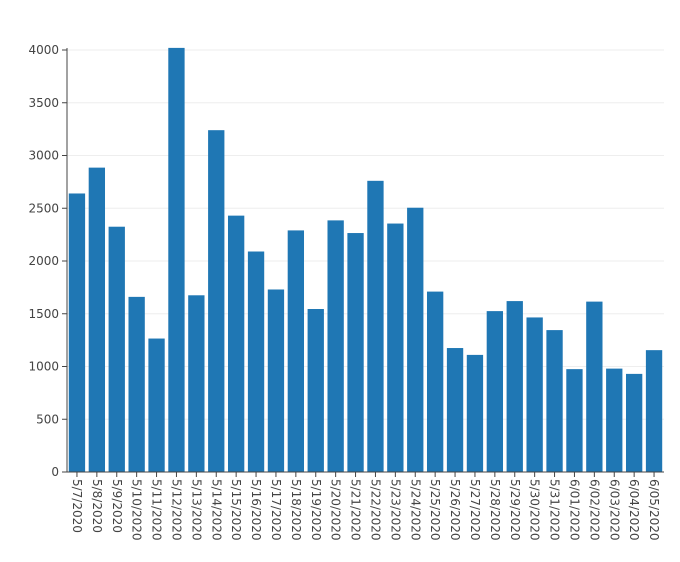  I want to click on x-tick-label: 5/10/2020, so click(137, 510).